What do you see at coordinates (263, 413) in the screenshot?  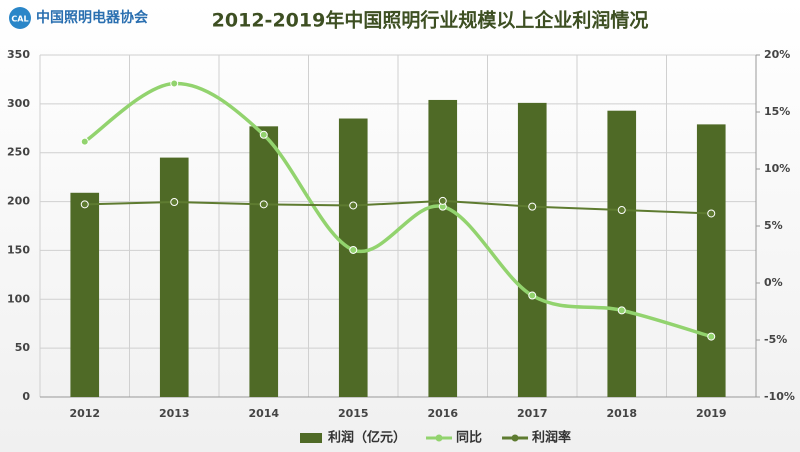 I see `x-tick-label: 2014` at bounding box center [263, 413].